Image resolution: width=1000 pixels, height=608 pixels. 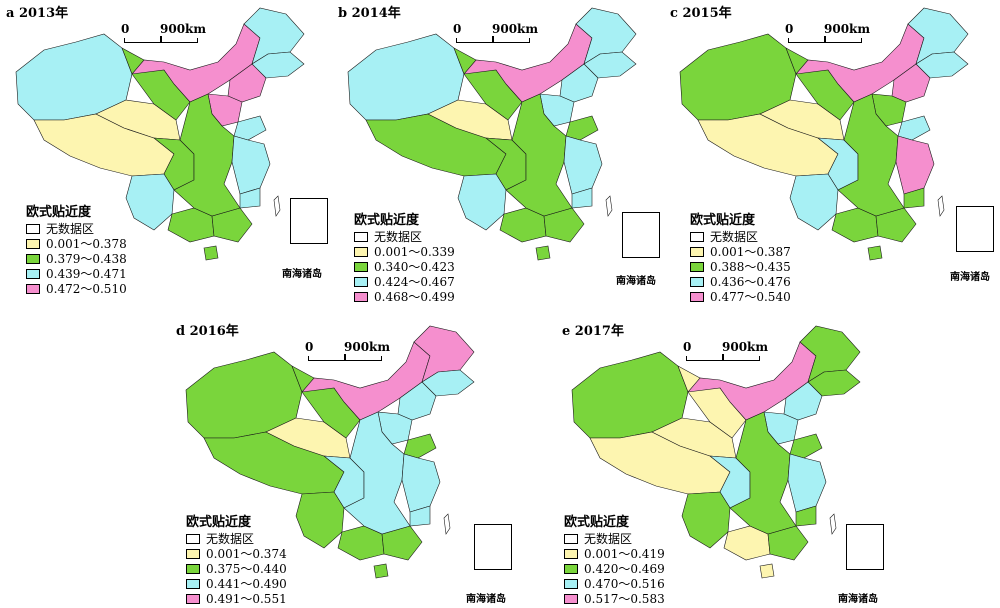 What do you see at coordinates (593, 331) in the screenshot?
I see `panel-label: e 2017年` at bounding box center [593, 331].